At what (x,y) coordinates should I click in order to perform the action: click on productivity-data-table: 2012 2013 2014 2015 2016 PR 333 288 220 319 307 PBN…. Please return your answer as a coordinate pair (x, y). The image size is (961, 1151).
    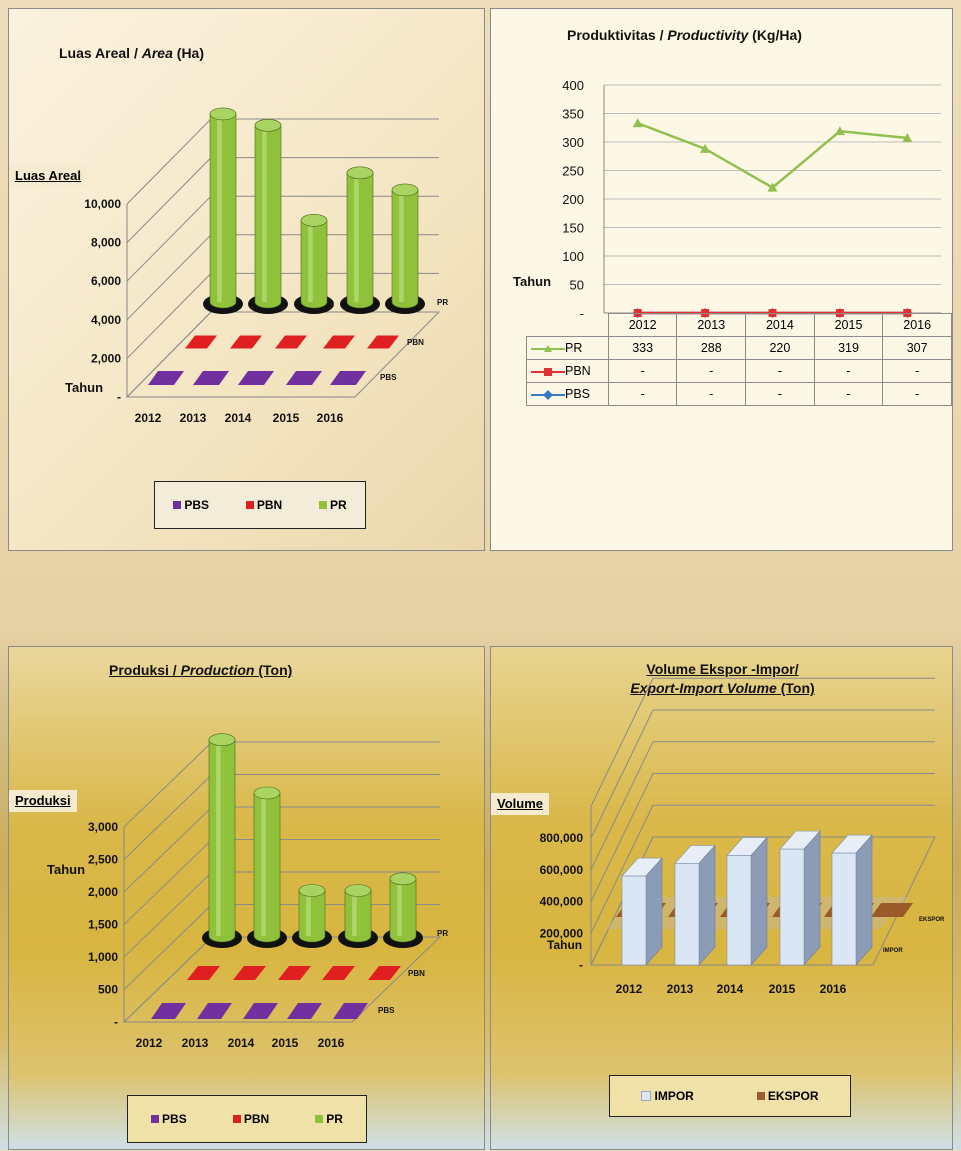
    Looking at the image, I should click on (739, 359).